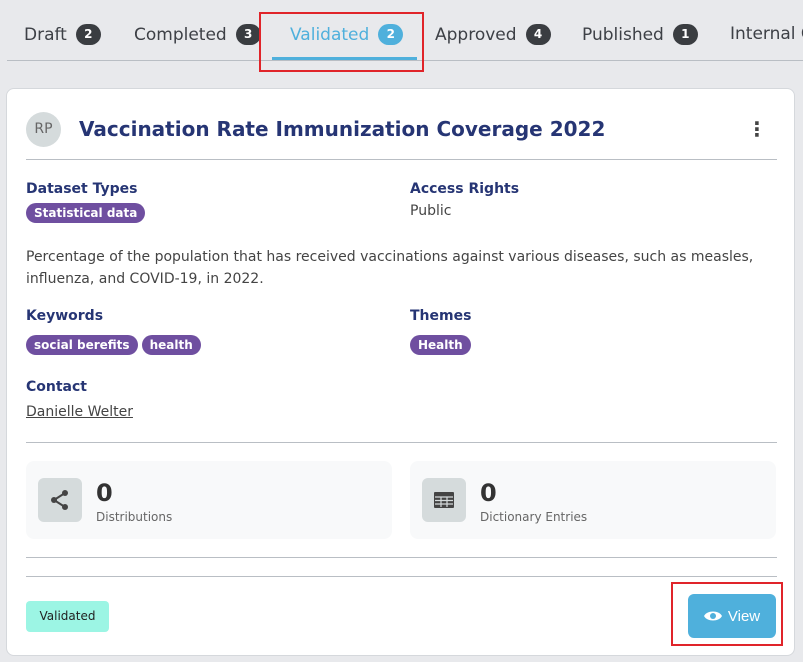 The width and height of the screenshot is (803, 662). I want to click on tab-internal: Internal C, so click(766, 34).